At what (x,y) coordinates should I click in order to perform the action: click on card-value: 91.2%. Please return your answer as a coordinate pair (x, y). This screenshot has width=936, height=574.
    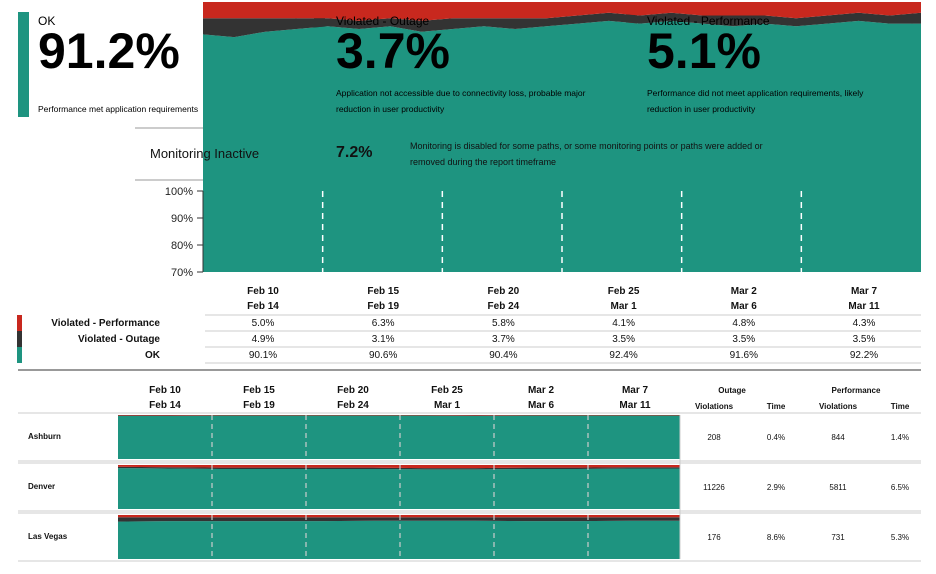
    Looking at the image, I should click on (109, 51).